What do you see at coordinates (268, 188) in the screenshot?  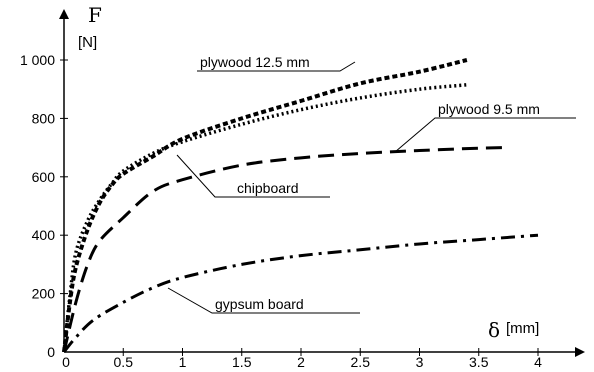 I see `label-chipboard: chipboard` at bounding box center [268, 188].